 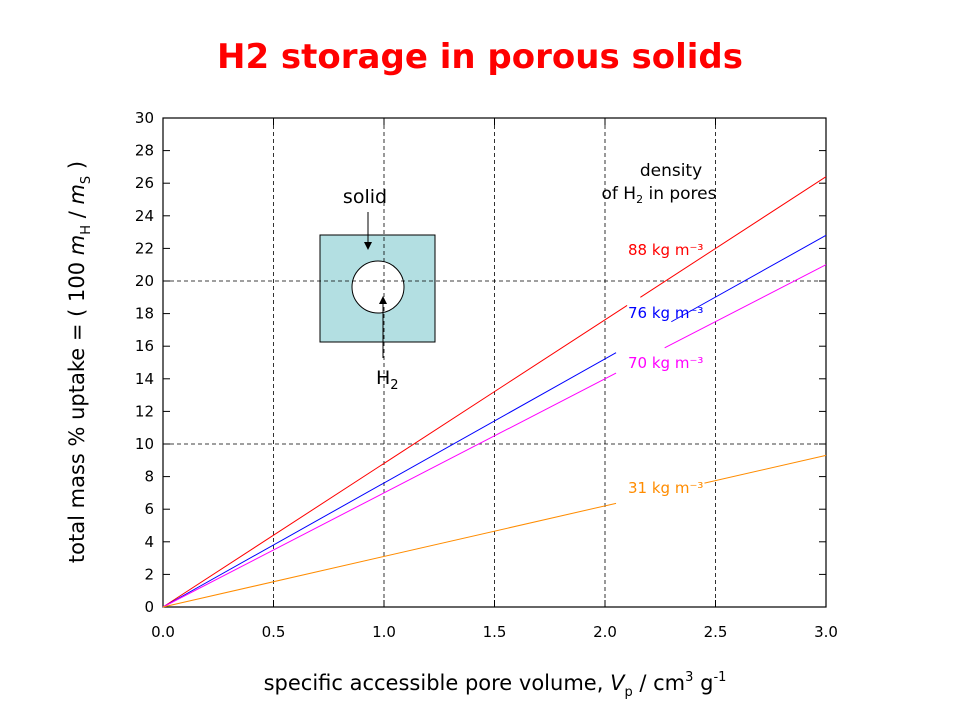 What do you see at coordinates (149, 574) in the screenshot?
I see `y-tick-label: 2` at bounding box center [149, 574].